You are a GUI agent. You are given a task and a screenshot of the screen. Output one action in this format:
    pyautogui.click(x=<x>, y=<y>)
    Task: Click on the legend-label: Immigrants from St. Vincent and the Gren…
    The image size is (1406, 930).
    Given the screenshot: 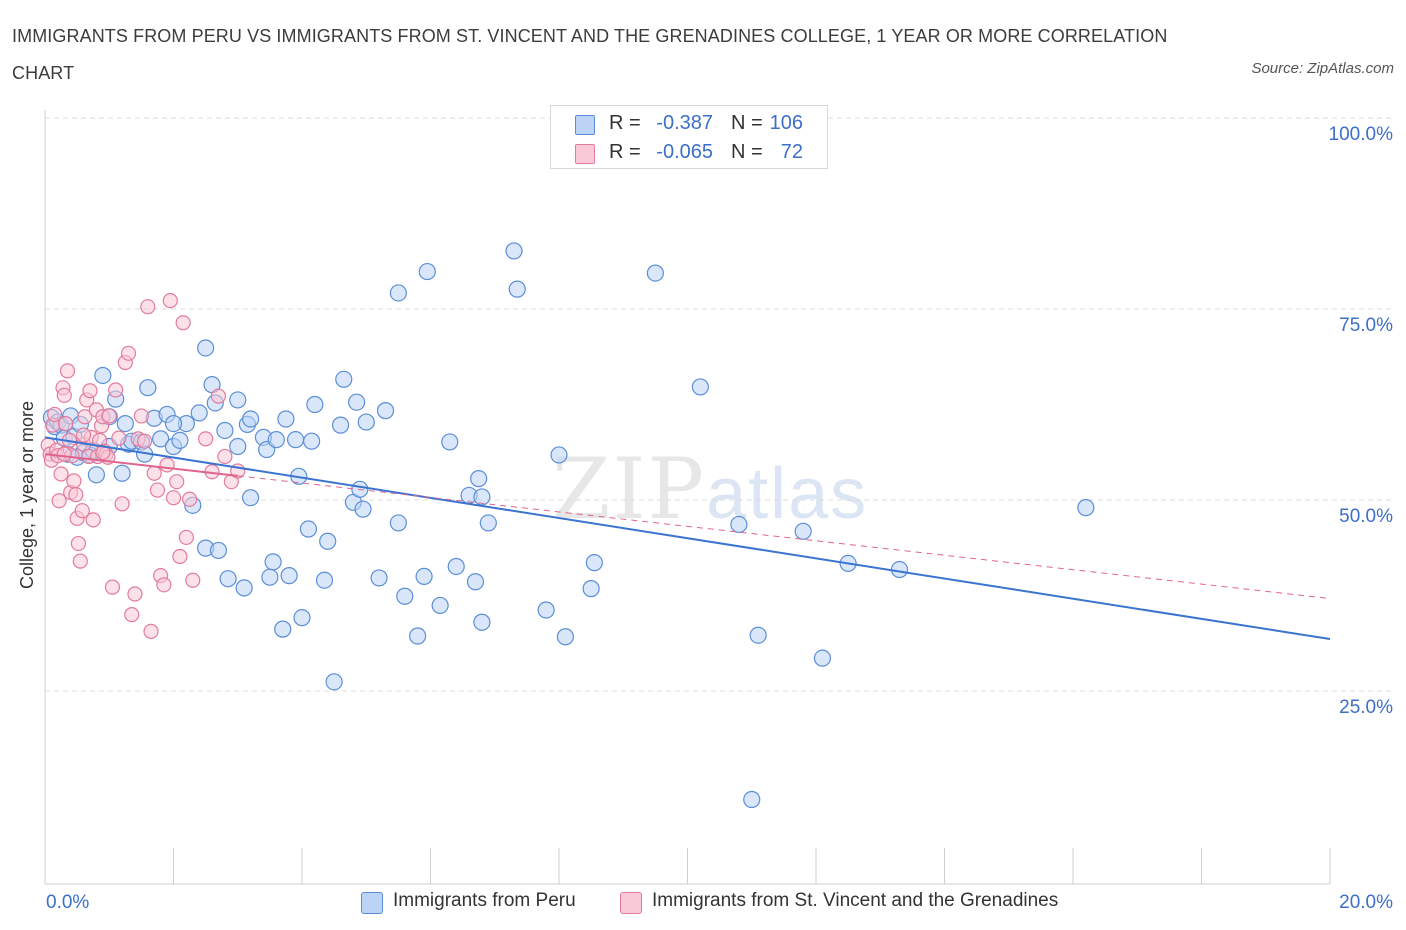 What is the action you would take?
    pyautogui.click(x=855, y=900)
    